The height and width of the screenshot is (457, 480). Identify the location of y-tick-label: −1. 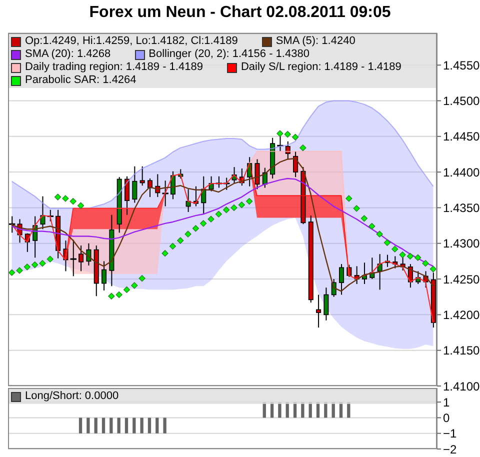
(450, 433).